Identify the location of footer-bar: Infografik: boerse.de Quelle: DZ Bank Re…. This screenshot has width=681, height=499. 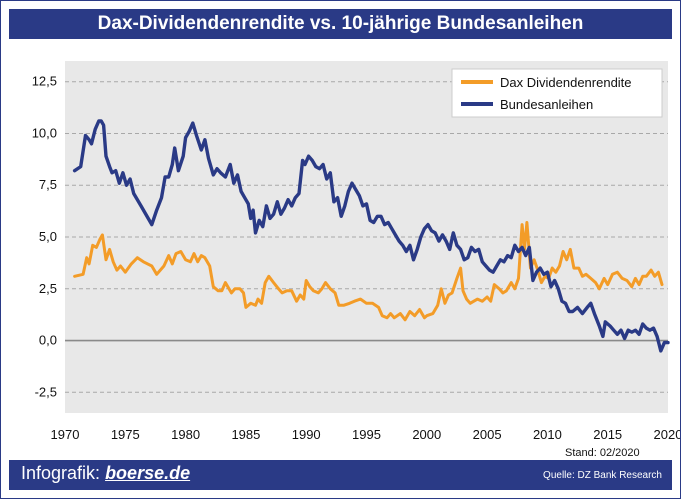
(340, 475).